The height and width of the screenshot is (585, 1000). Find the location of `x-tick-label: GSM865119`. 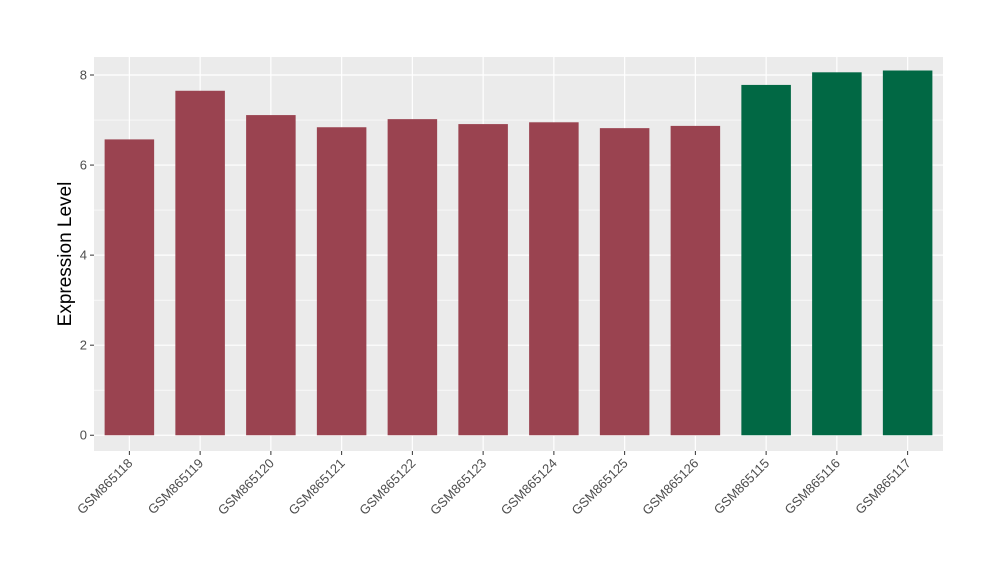

x-tick-label: GSM865119 is located at coordinates (176, 487).